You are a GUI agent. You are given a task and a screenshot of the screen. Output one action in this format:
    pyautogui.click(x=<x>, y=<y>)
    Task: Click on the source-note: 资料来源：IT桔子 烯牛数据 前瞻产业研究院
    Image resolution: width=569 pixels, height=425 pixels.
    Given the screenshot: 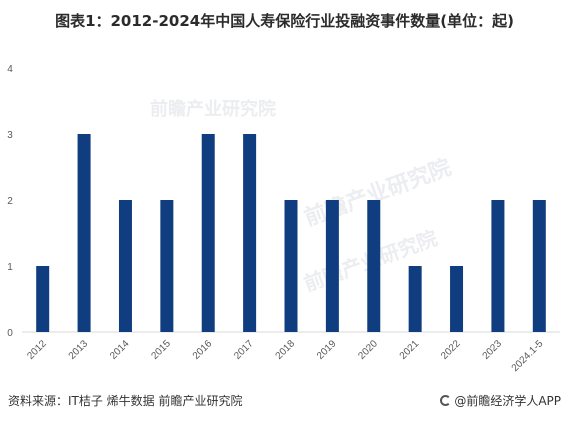 What is the action you would take?
    pyautogui.click(x=125, y=401)
    